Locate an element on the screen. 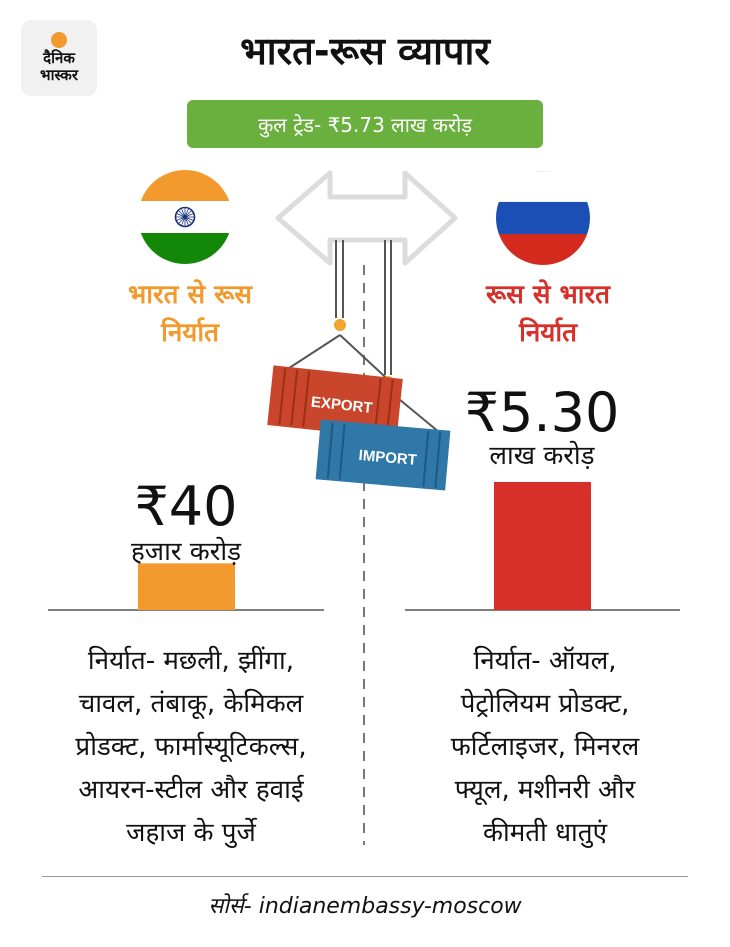 This screenshot has width=730, height=947. india-value: ₹40 is located at coordinates (186, 506).